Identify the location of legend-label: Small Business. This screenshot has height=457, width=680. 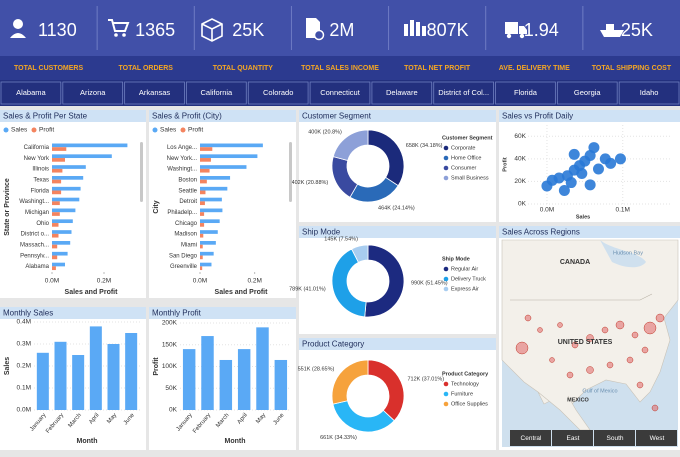
(470, 178).